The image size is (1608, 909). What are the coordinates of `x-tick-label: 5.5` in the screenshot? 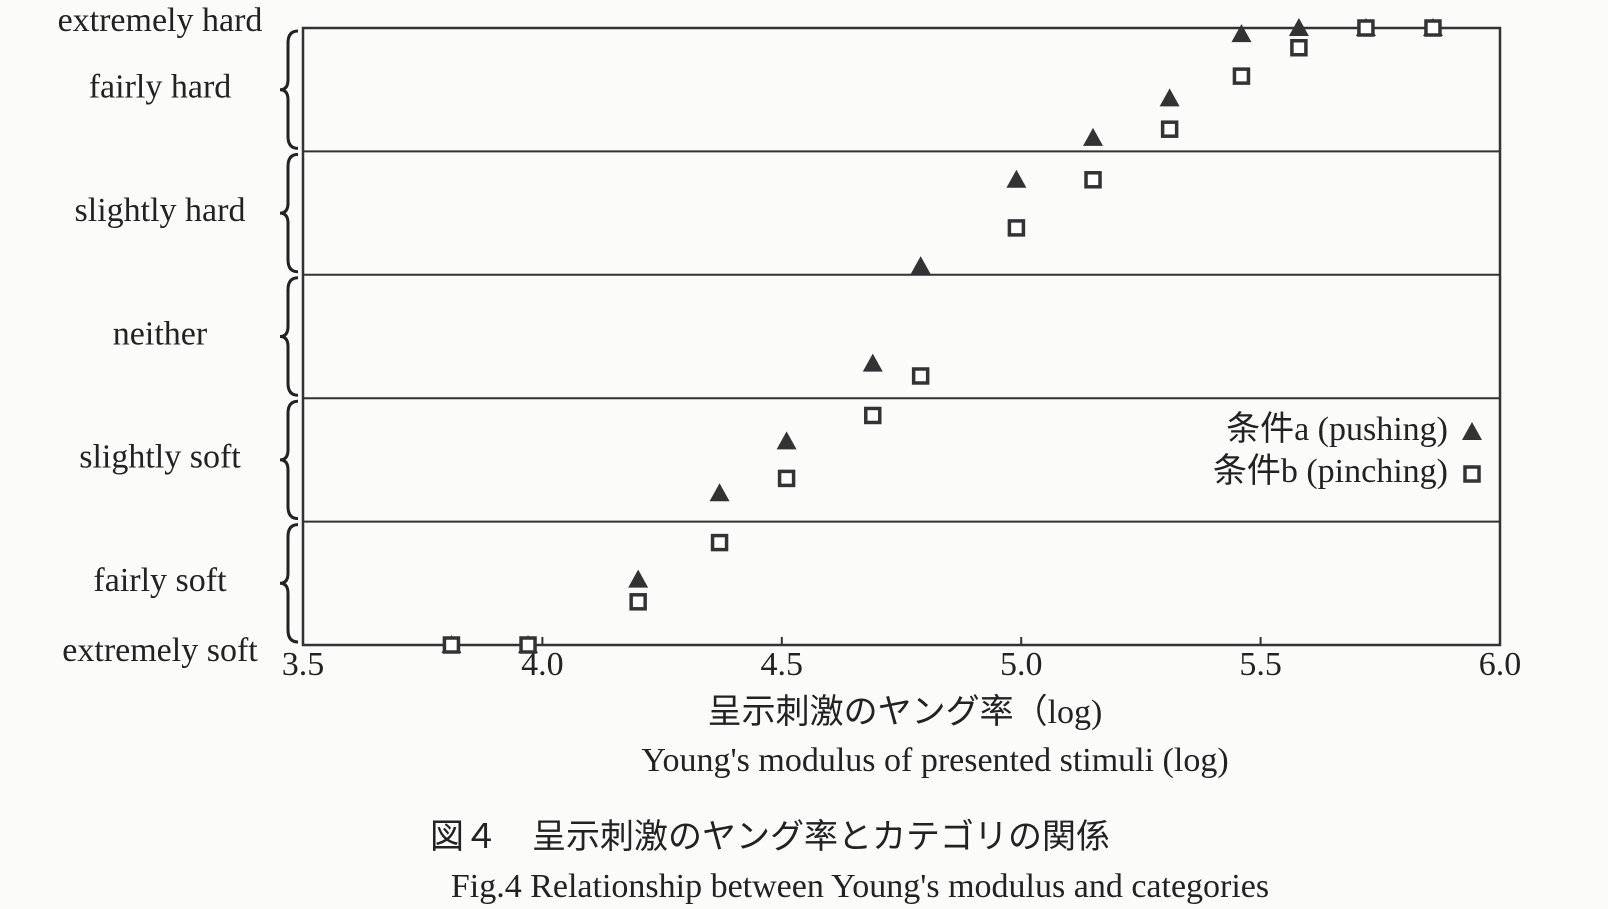 It's located at (1260, 664).